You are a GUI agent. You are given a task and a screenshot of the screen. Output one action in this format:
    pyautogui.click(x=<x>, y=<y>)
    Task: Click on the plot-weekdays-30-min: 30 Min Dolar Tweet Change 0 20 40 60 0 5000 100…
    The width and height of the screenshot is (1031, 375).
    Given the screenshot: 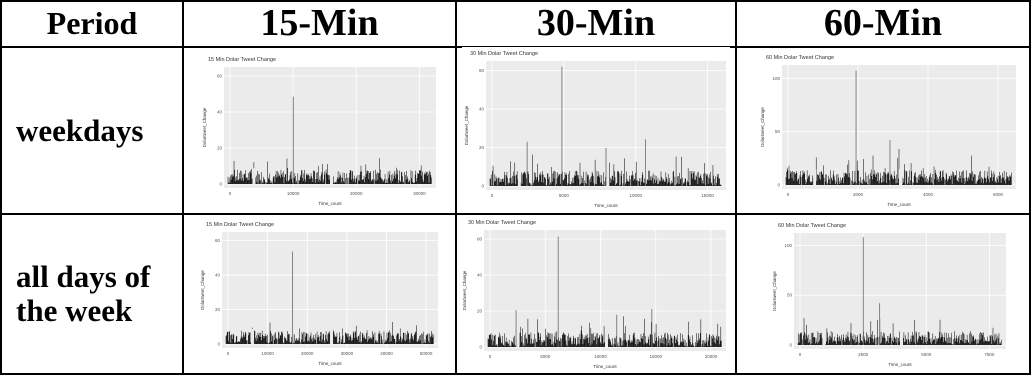 What is the action you would take?
    pyautogui.click(x=596, y=128)
    